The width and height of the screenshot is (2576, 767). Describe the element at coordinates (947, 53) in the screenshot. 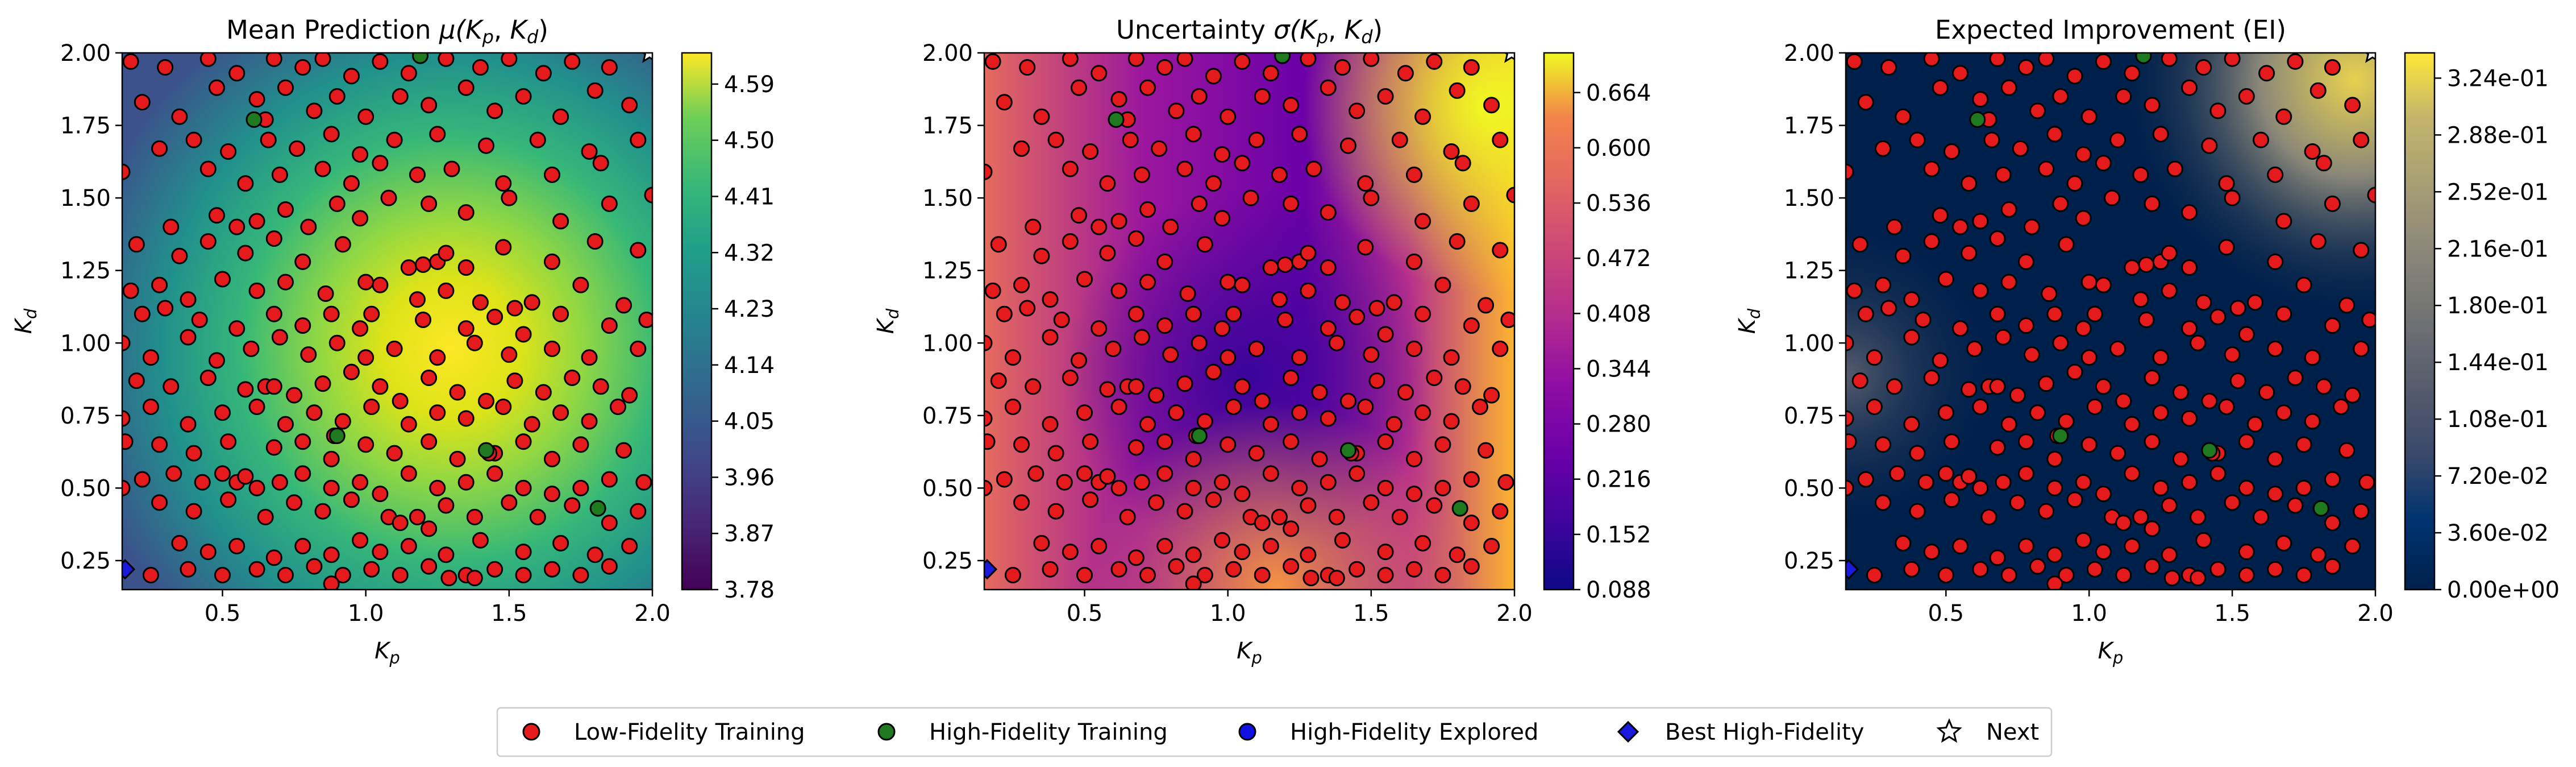

I see `y-tick-label: 2.00` at that location.